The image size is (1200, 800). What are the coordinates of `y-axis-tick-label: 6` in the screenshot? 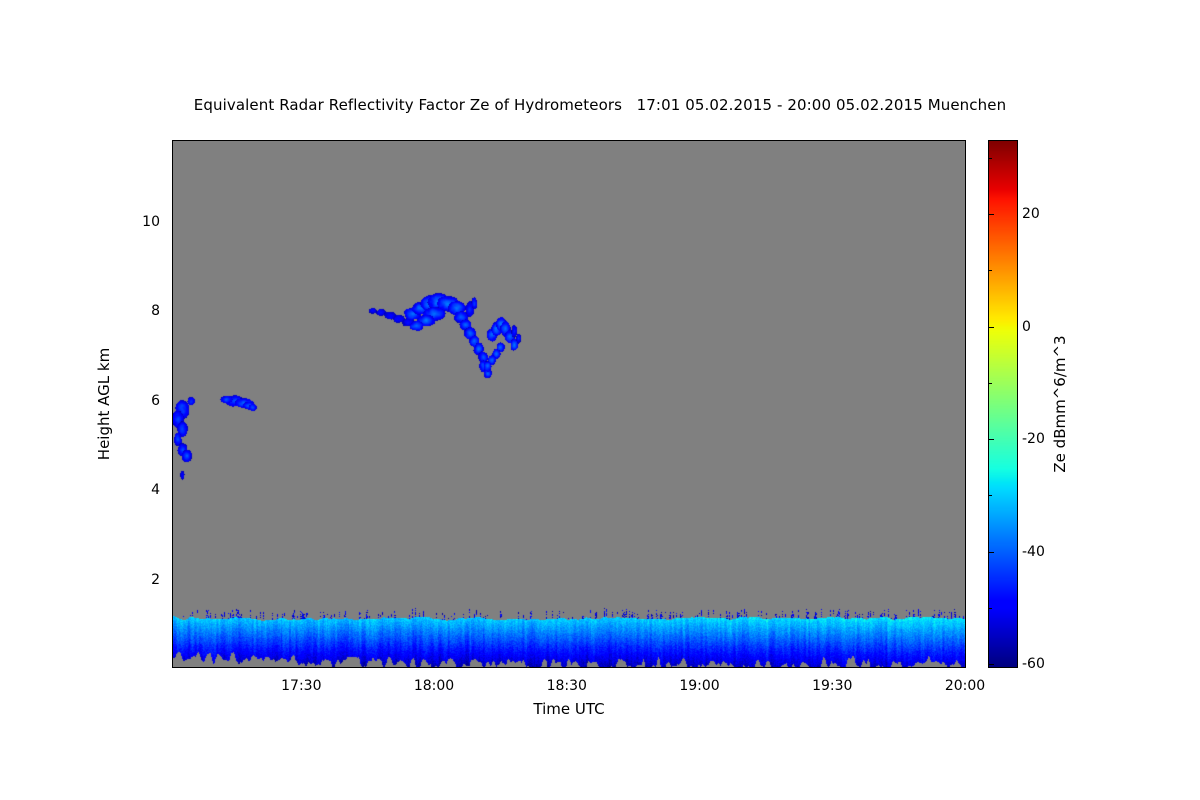 It's located at (155, 400).